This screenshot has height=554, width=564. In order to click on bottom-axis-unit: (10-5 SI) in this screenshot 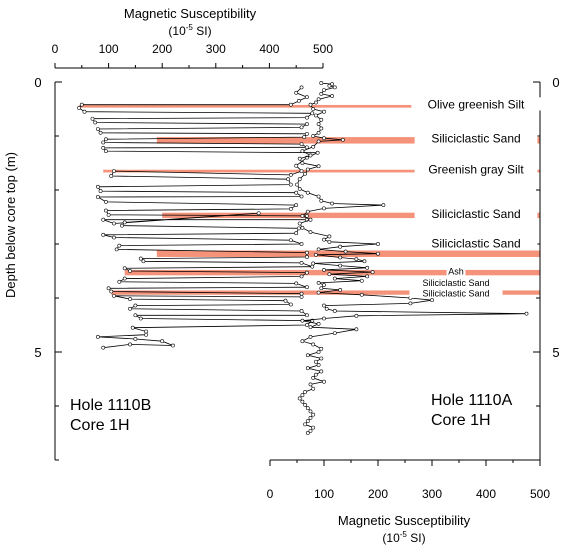, I will do `click(403, 537)`.